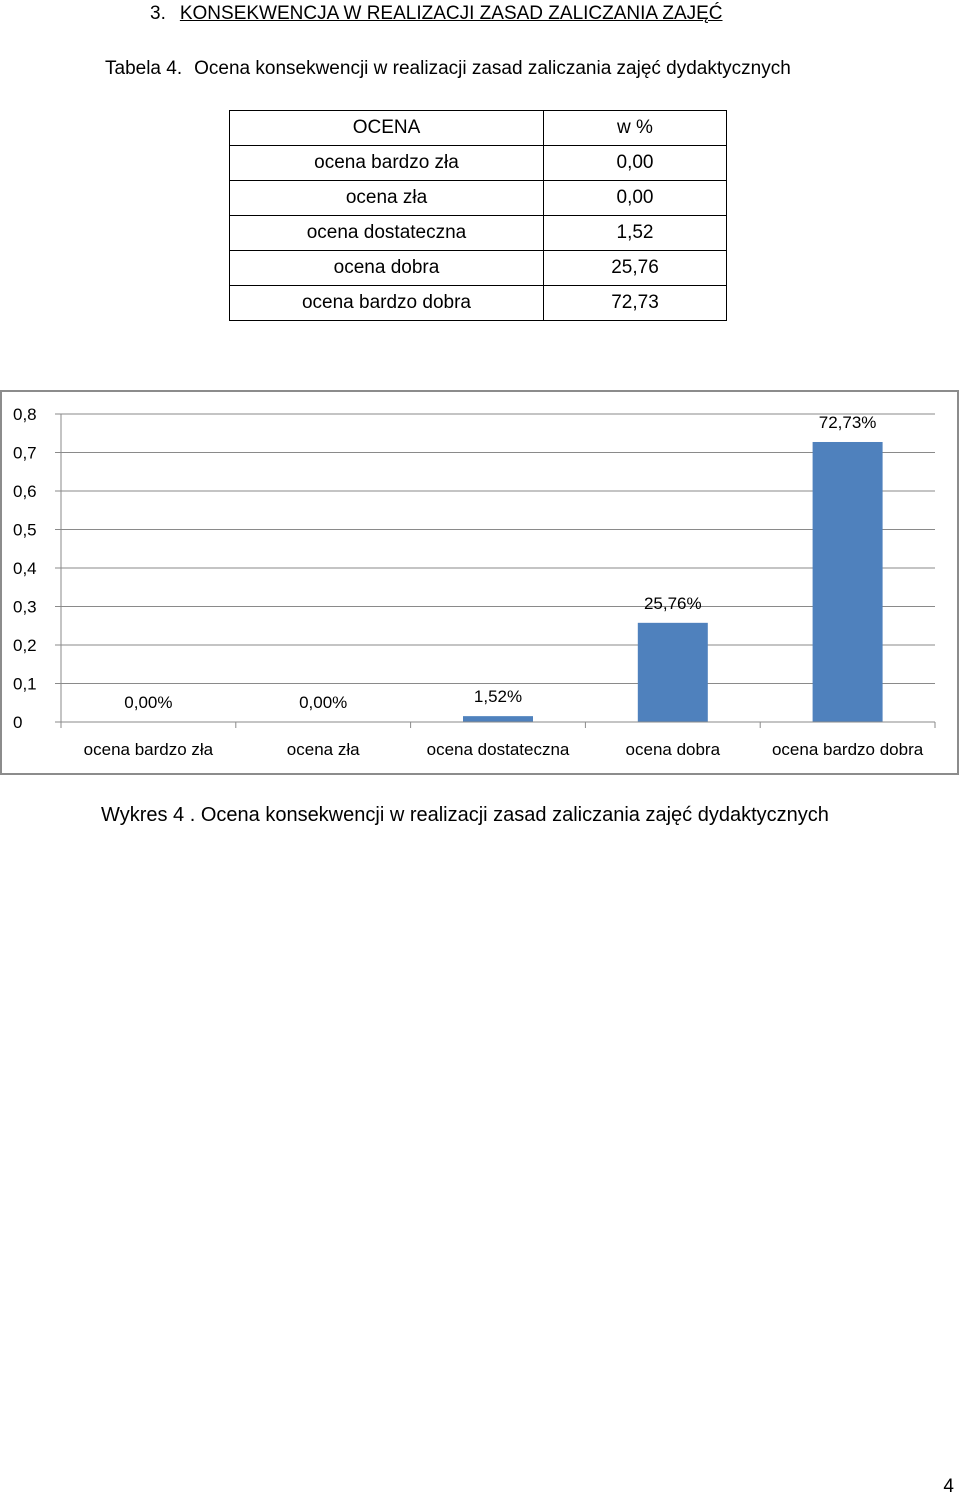 The width and height of the screenshot is (960, 1499). Describe the element at coordinates (673, 749) in the screenshot. I see `x-tick-label: ocena dobra` at that location.